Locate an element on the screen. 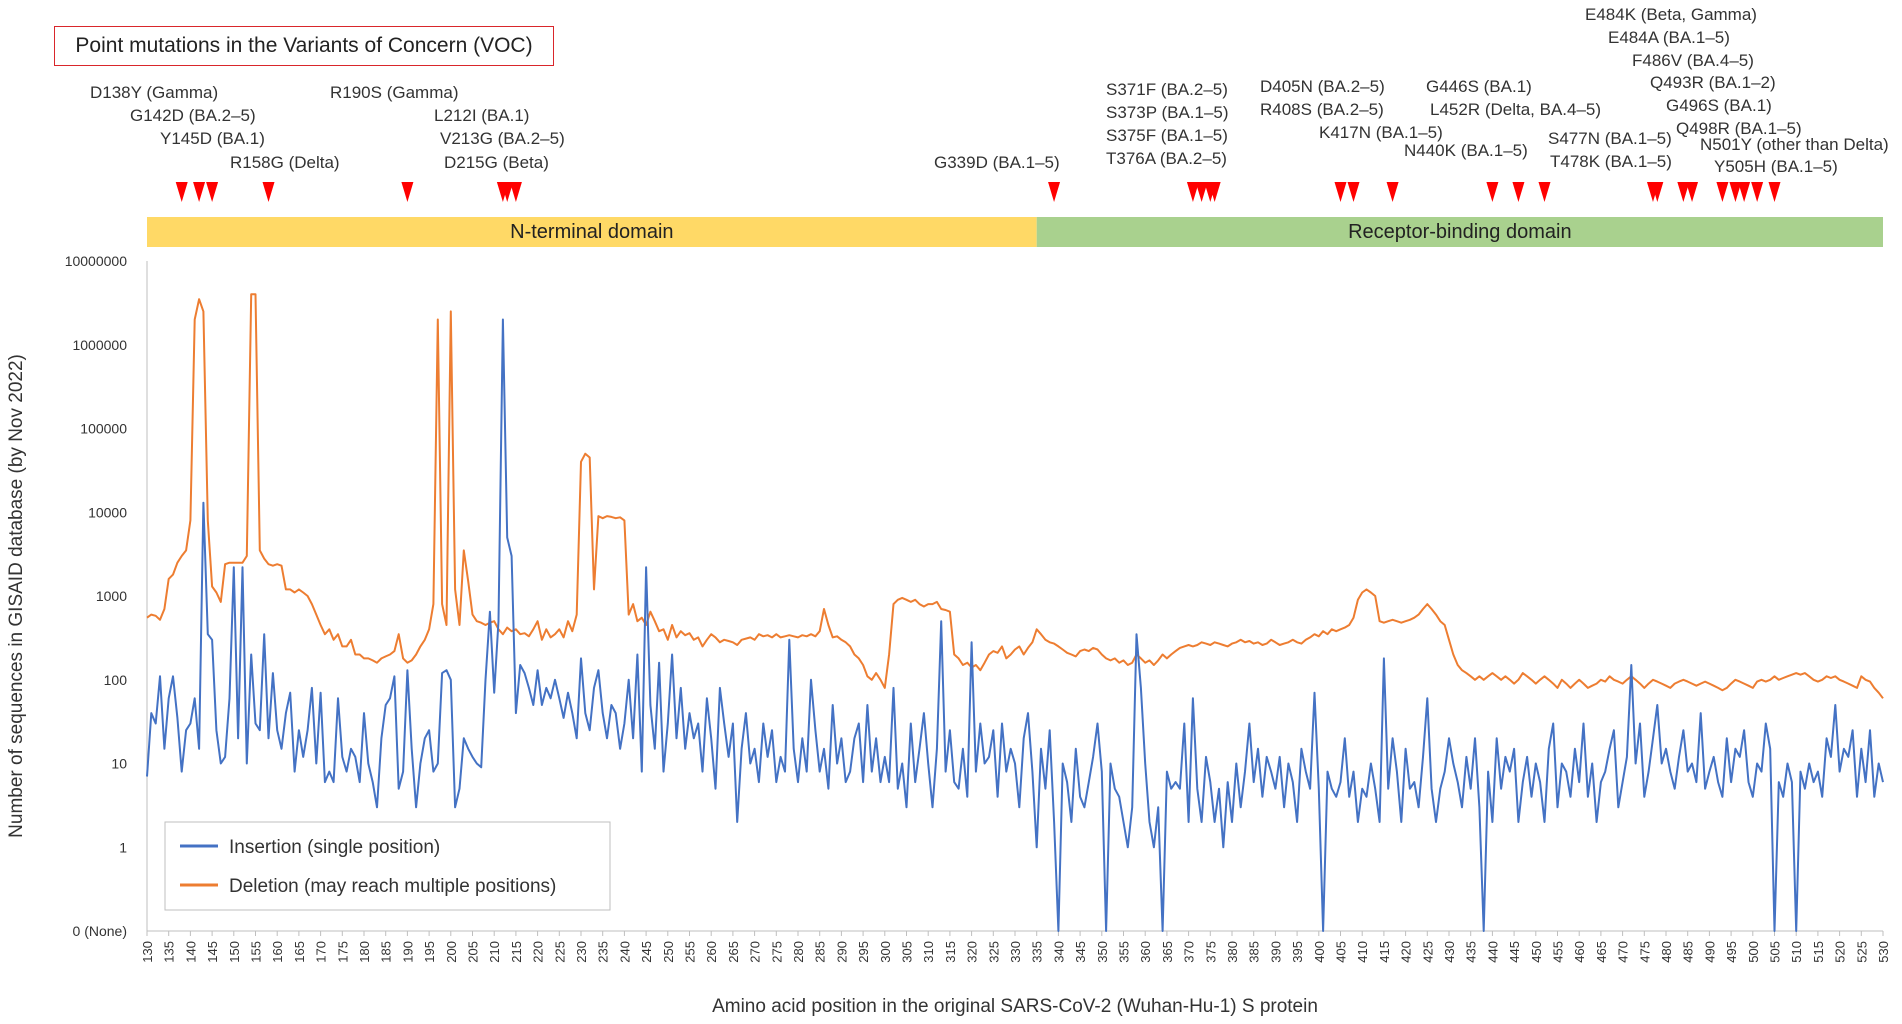  mutation-label: Y505H (BA.1–5) is located at coordinates (1776, 166).